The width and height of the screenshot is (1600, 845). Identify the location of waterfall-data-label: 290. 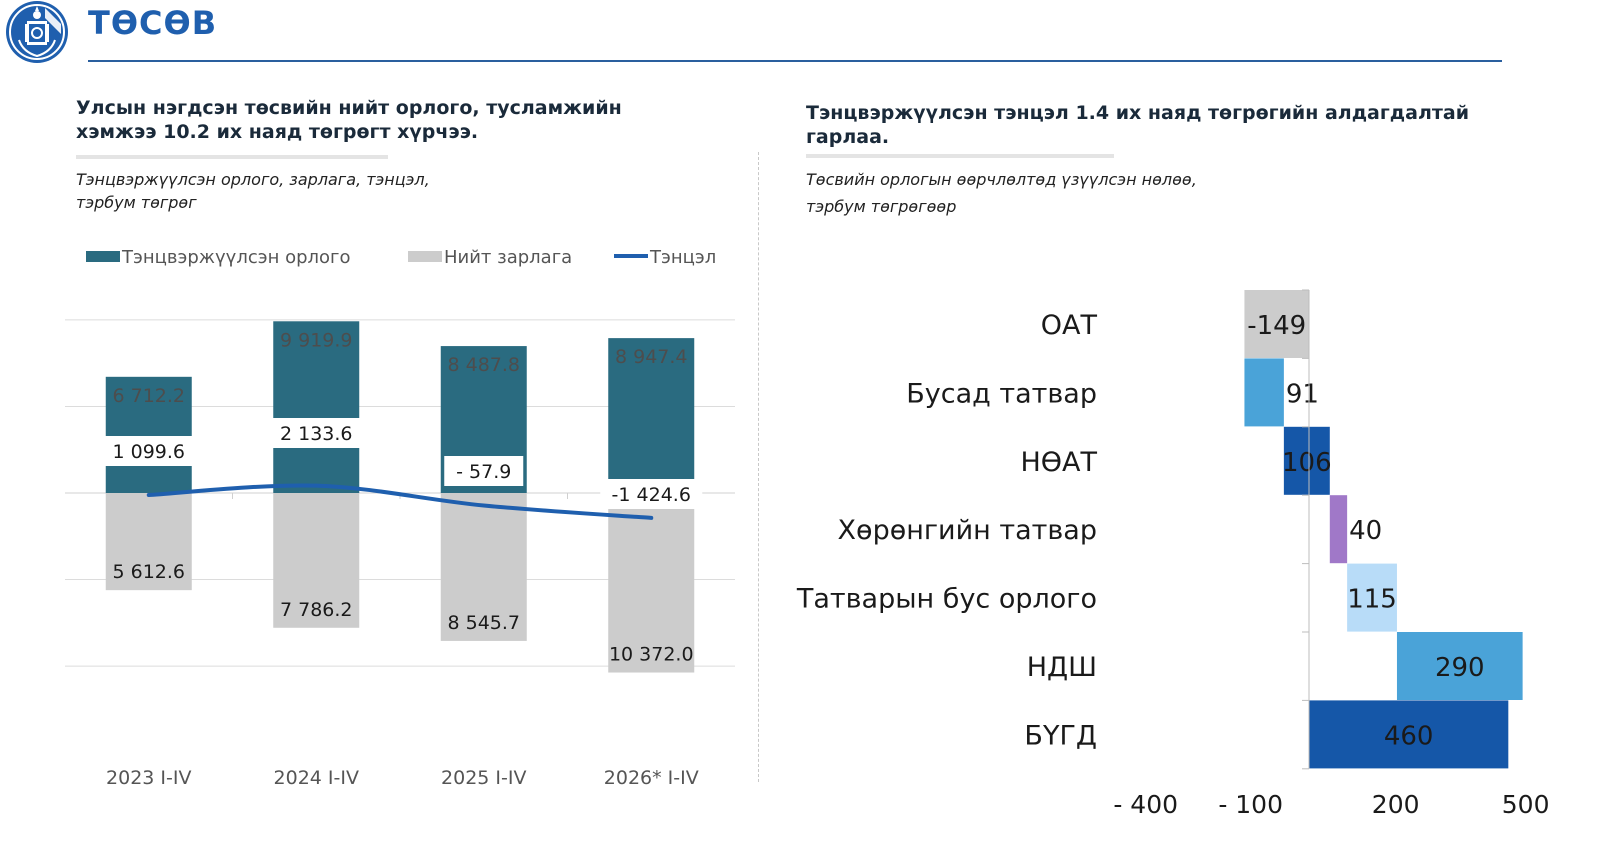
(1460, 668).